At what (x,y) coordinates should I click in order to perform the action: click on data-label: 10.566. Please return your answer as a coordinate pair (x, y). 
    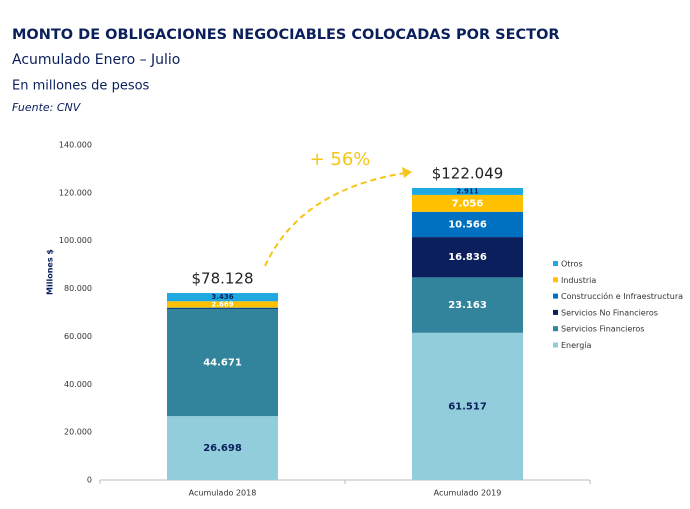
    Looking at the image, I should click on (467, 224).